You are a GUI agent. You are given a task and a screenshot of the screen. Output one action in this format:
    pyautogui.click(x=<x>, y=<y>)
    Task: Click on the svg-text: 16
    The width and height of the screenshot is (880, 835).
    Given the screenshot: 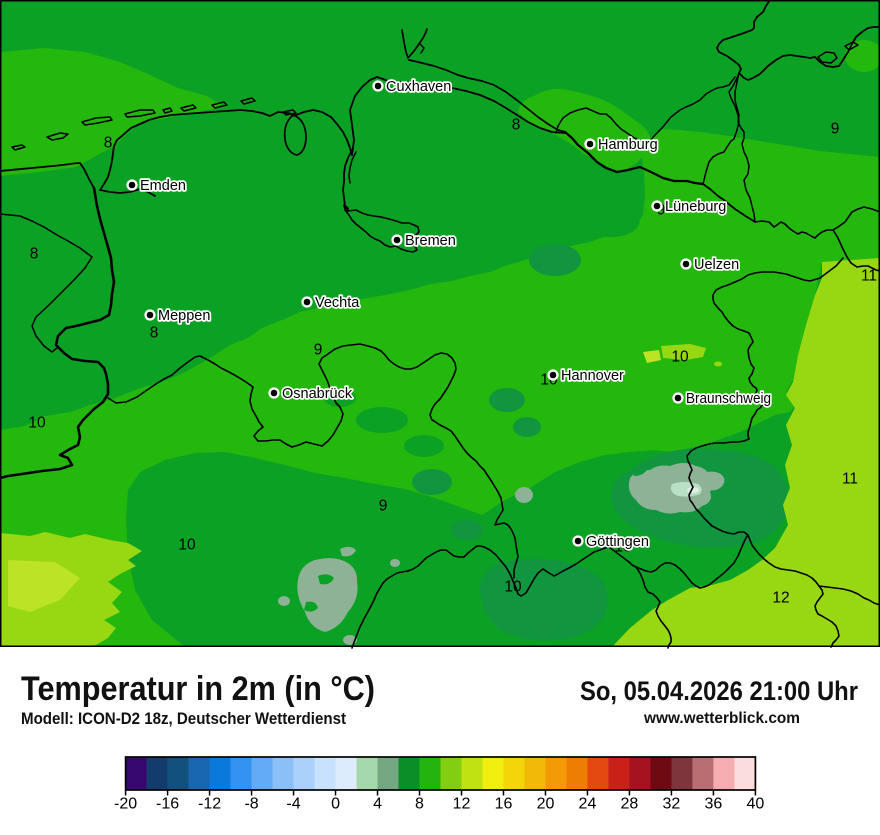 What is the action you would take?
    pyautogui.click(x=504, y=804)
    